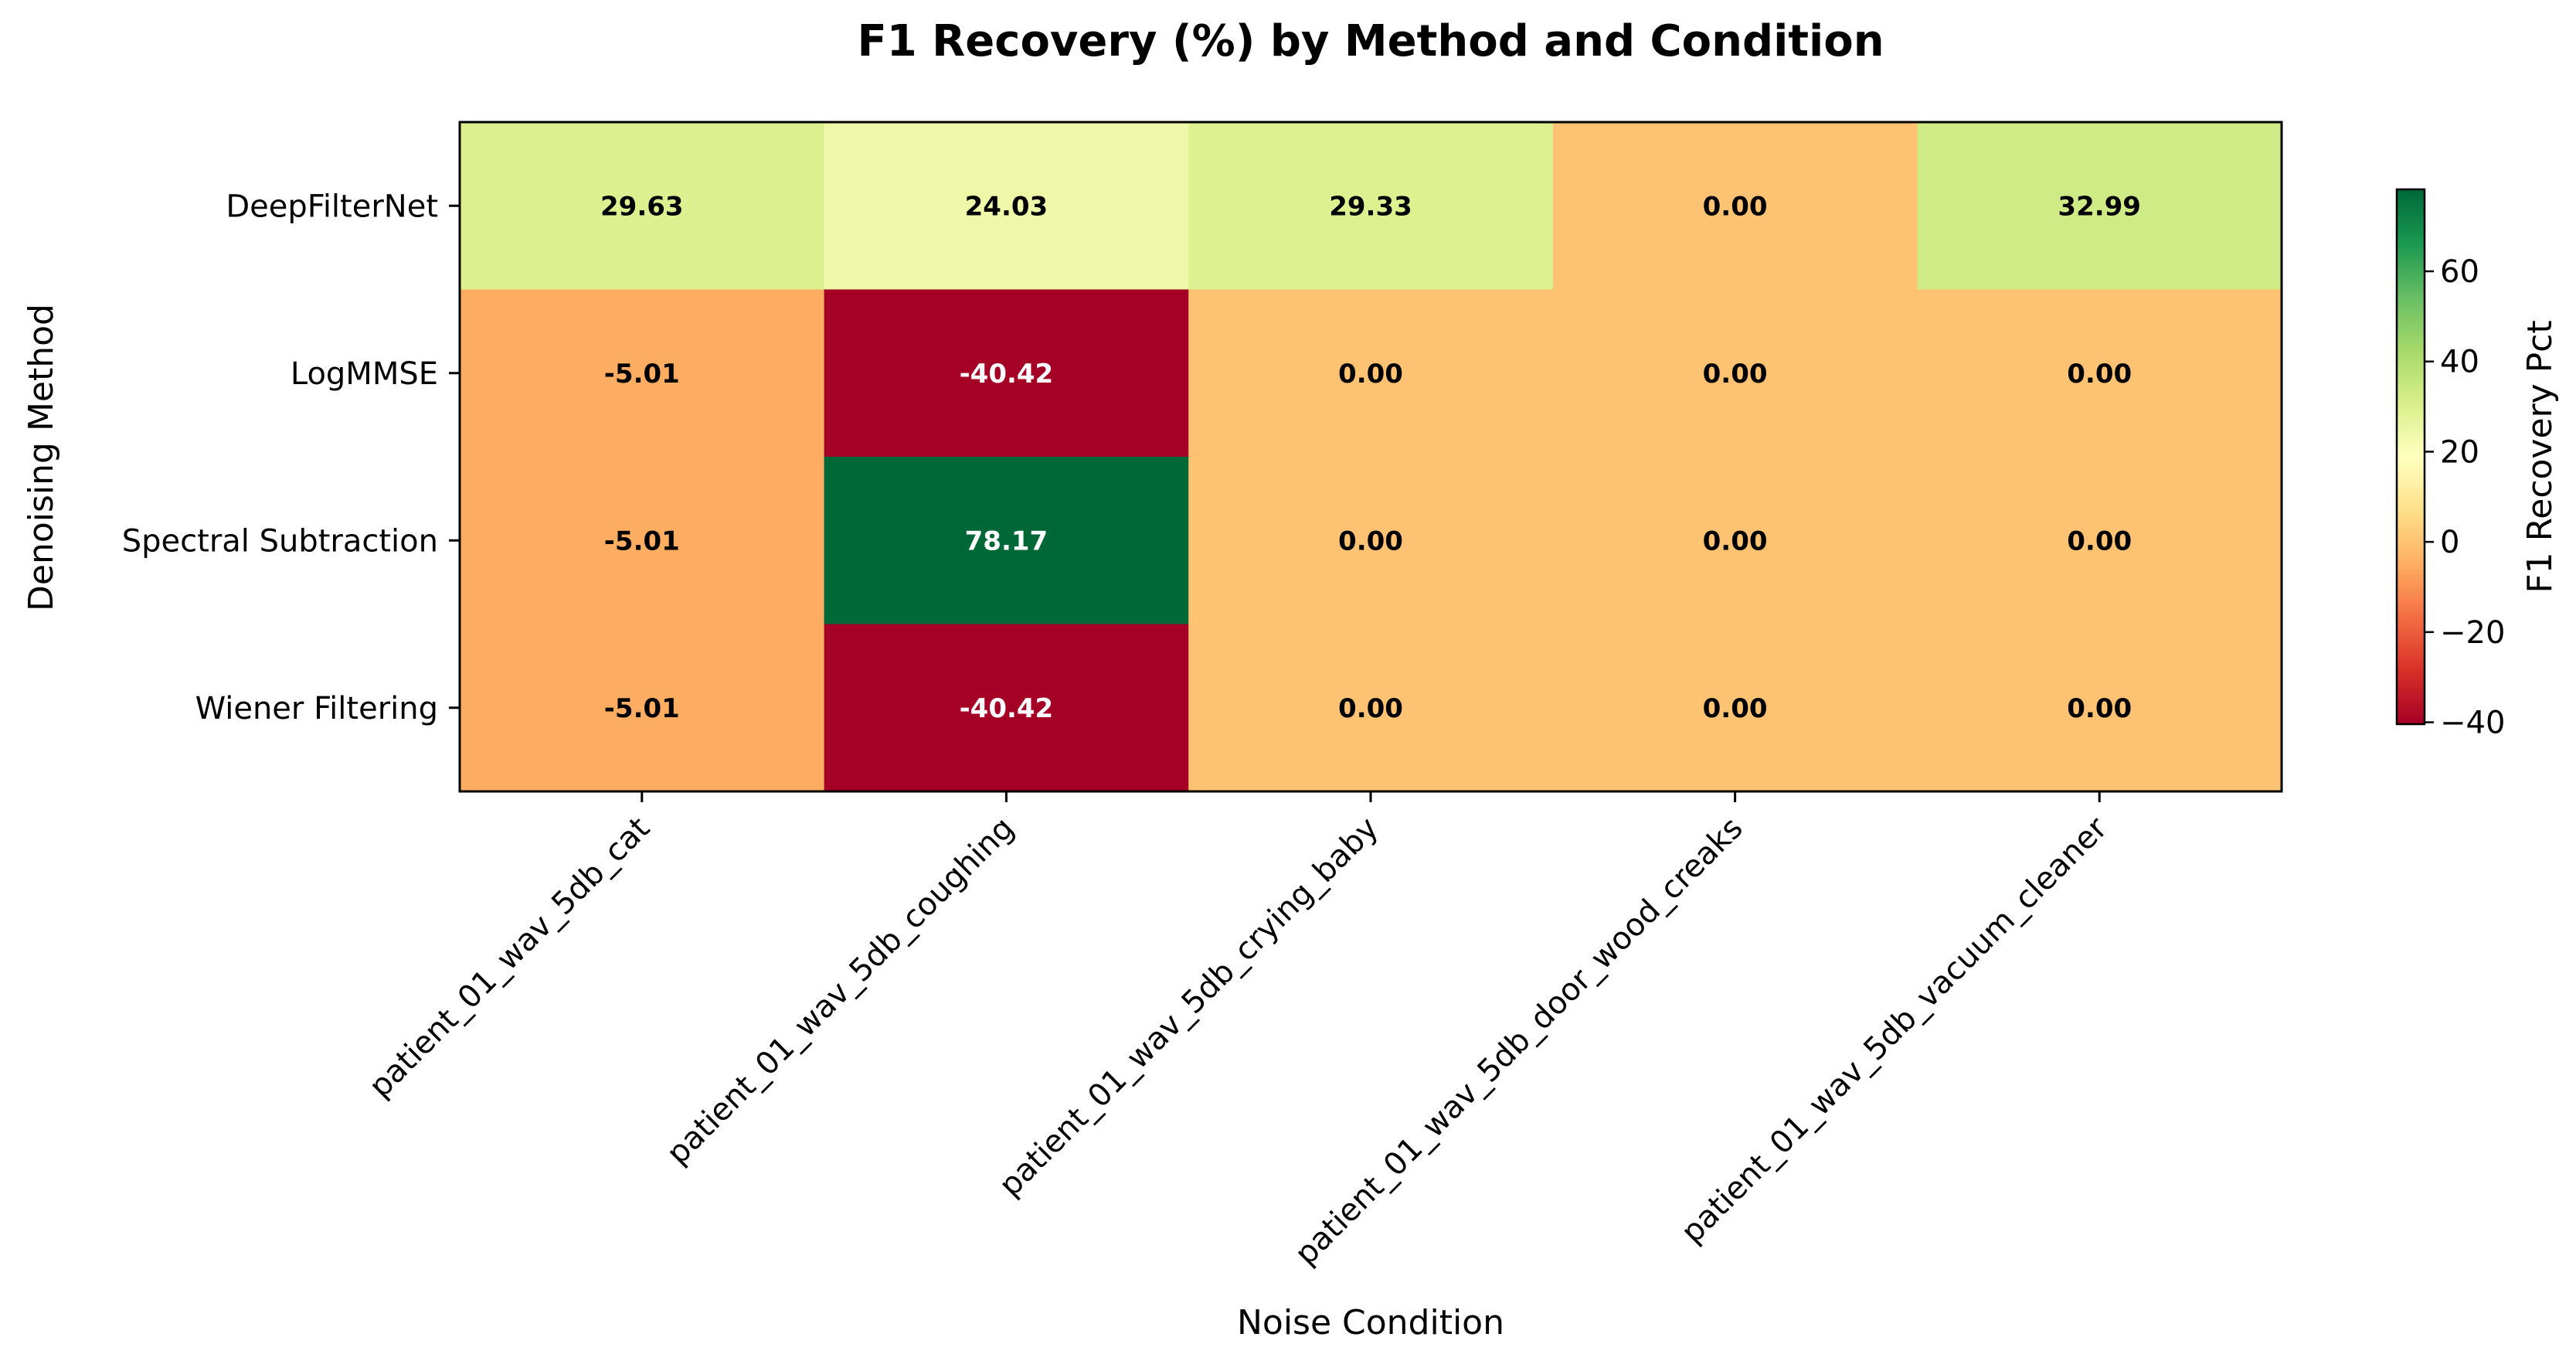  I want to click on cell-value-label: 29.63, so click(642, 206).